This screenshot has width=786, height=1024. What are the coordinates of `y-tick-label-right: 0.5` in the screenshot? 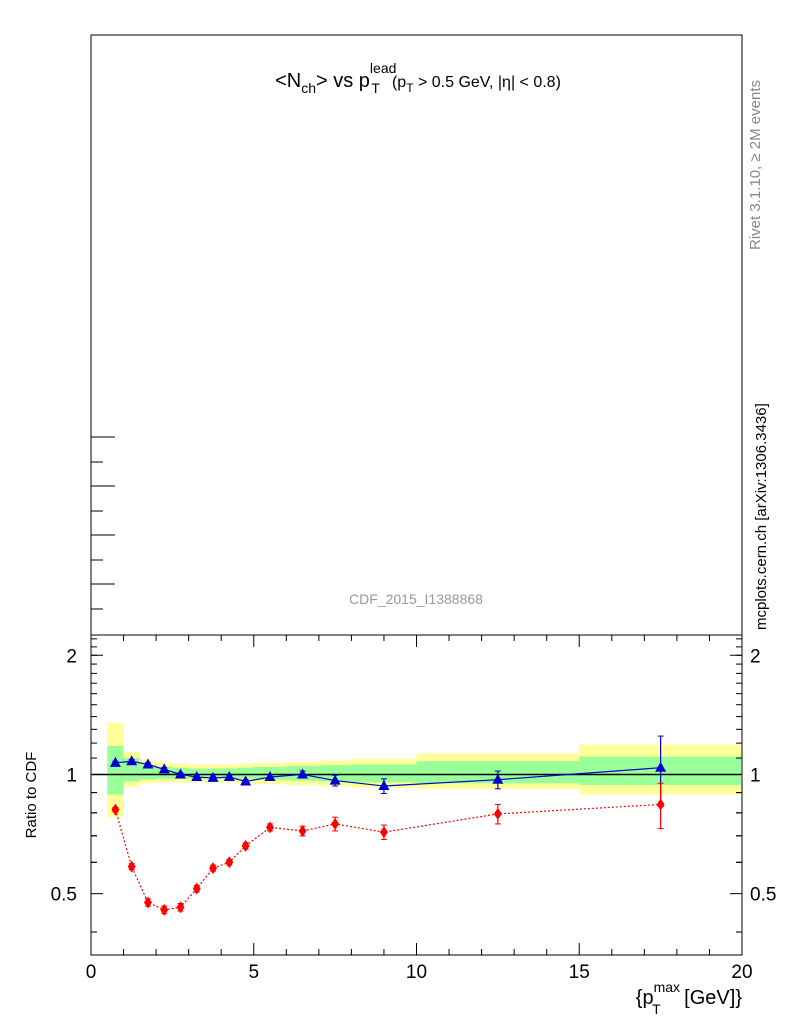 It's located at (763, 895).